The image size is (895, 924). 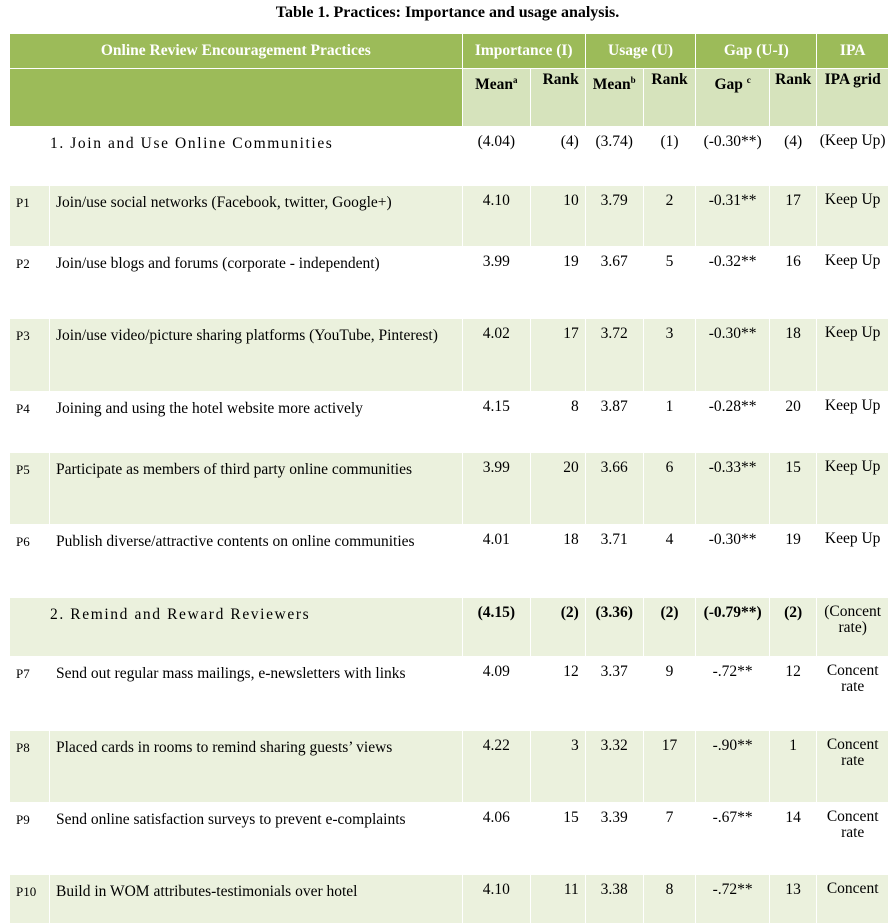 I want to click on cell-mean-i: 4.06, so click(x=496, y=838).